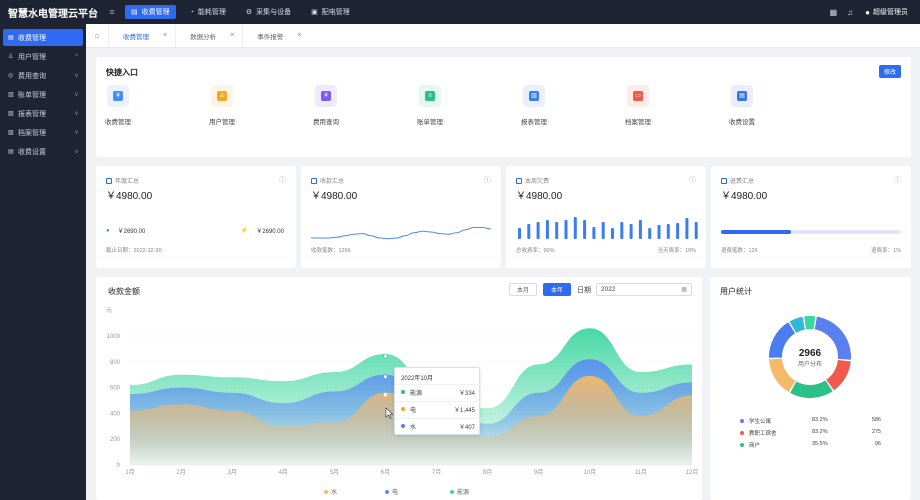 The height and width of the screenshot is (500, 920). I want to click on tab-charge: 收费管理 ×, so click(141, 35).